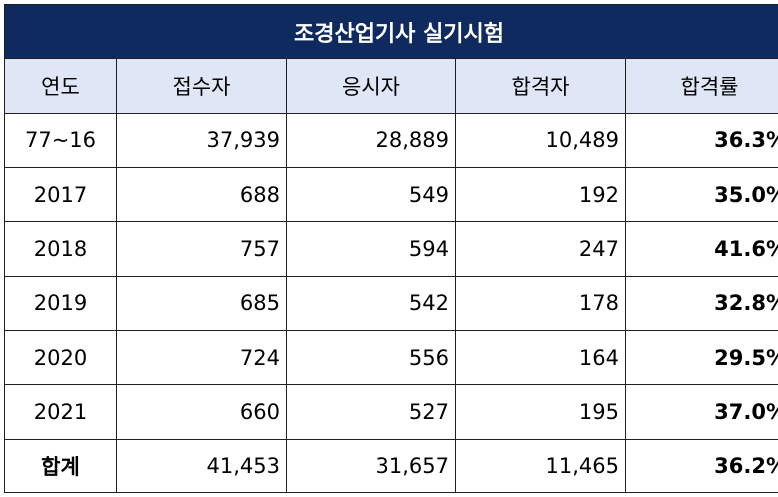 Image resolution: width=778 pixels, height=497 pixels. Describe the element at coordinates (371, 303) in the screenshot. I see `cell-examinees: 542` at that location.